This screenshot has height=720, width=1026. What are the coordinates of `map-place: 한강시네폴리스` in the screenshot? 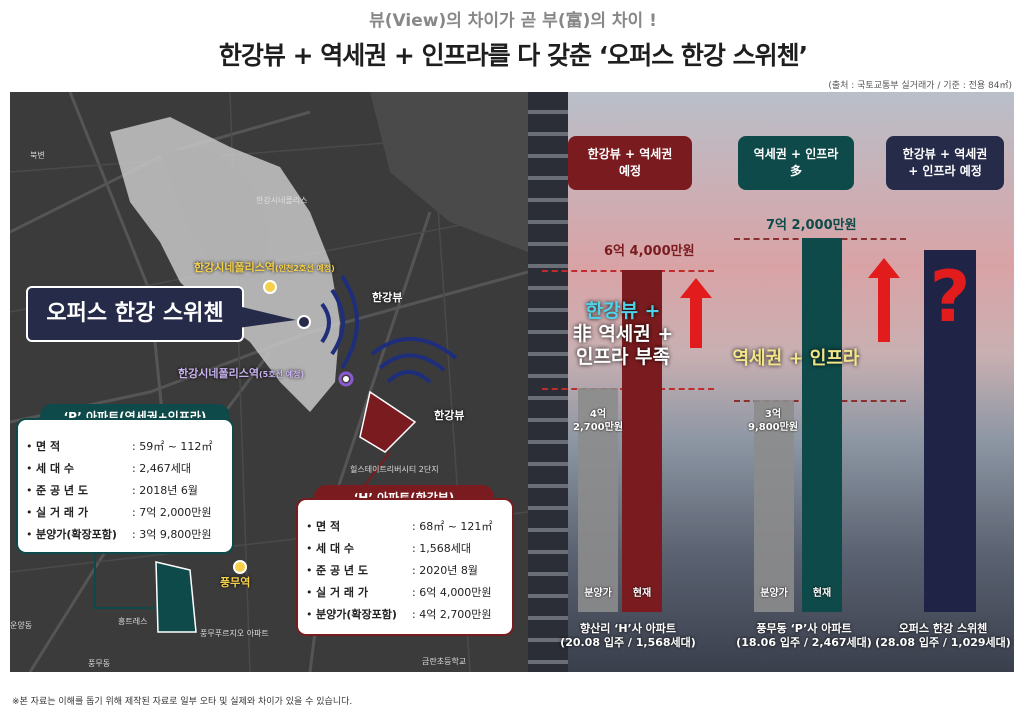 It's located at (282, 200).